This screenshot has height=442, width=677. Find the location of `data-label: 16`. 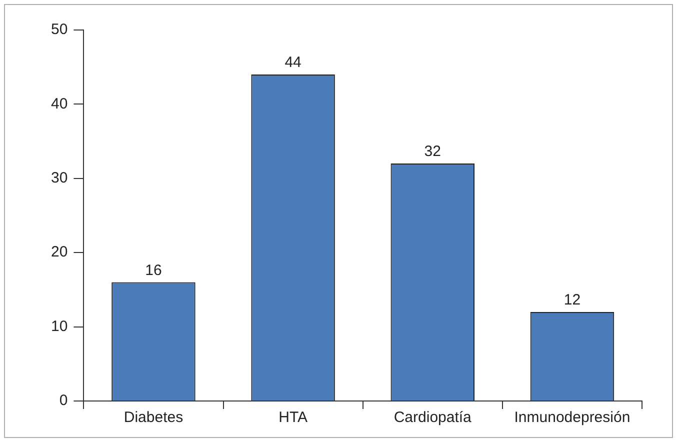

data-label: 16 is located at coordinates (153, 270).